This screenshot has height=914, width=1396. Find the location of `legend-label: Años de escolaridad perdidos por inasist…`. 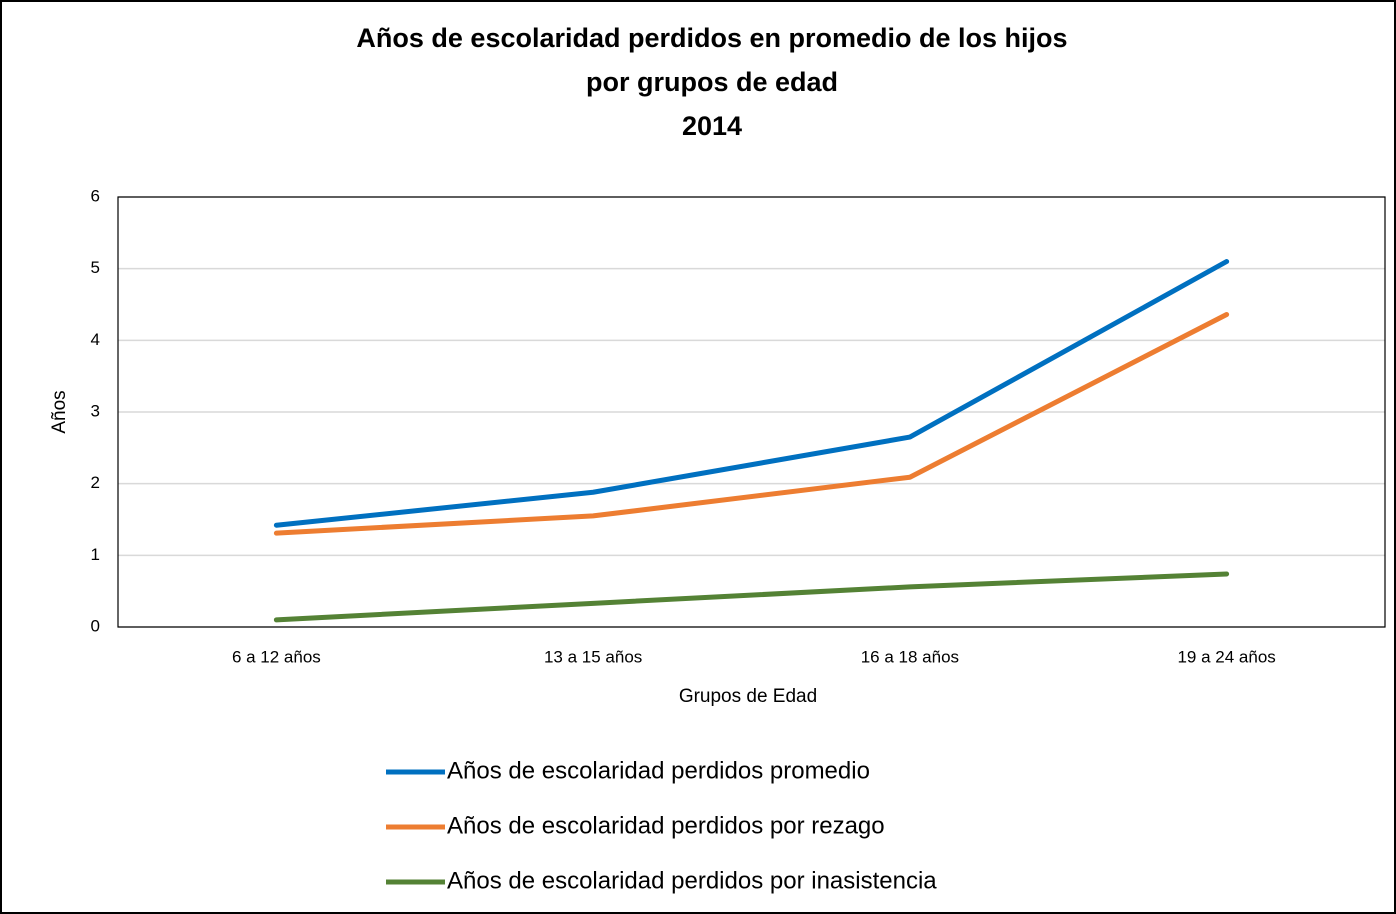

legend-label: Años de escolaridad perdidos por inasist… is located at coordinates (692, 880).